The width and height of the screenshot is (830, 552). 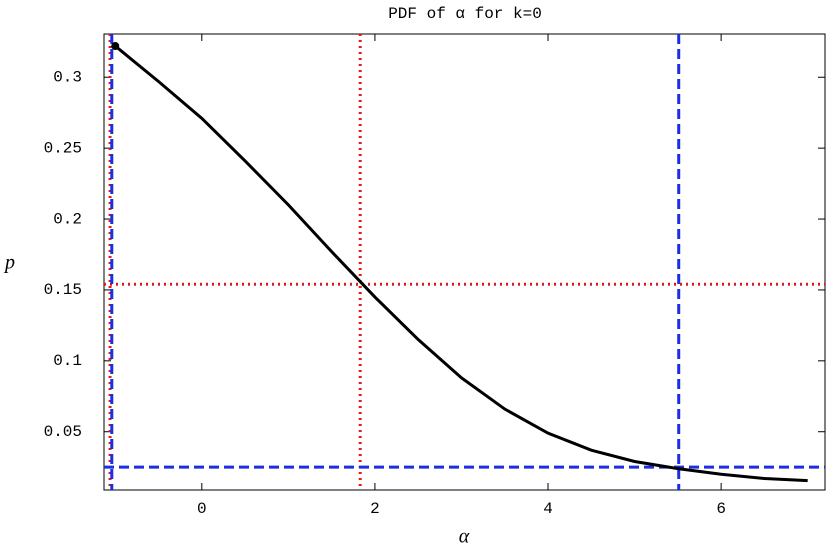 What do you see at coordinates (721, 509) in the screenshot?
I see `x-tick-label: 6` at bounding box center [721, 509].